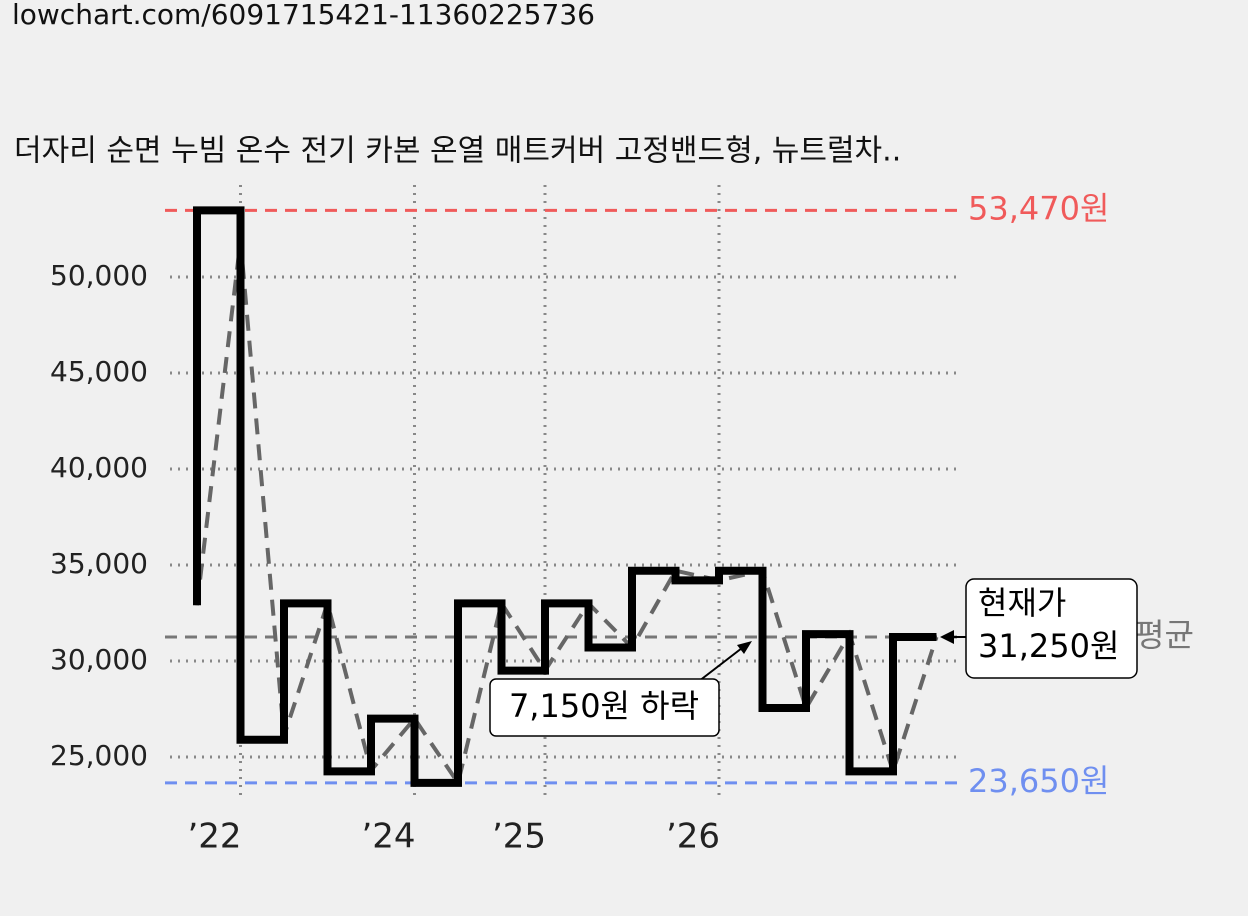 This screenshot has height=916, width=1248. I want to click on change-arrowhead, so click(744, 647).